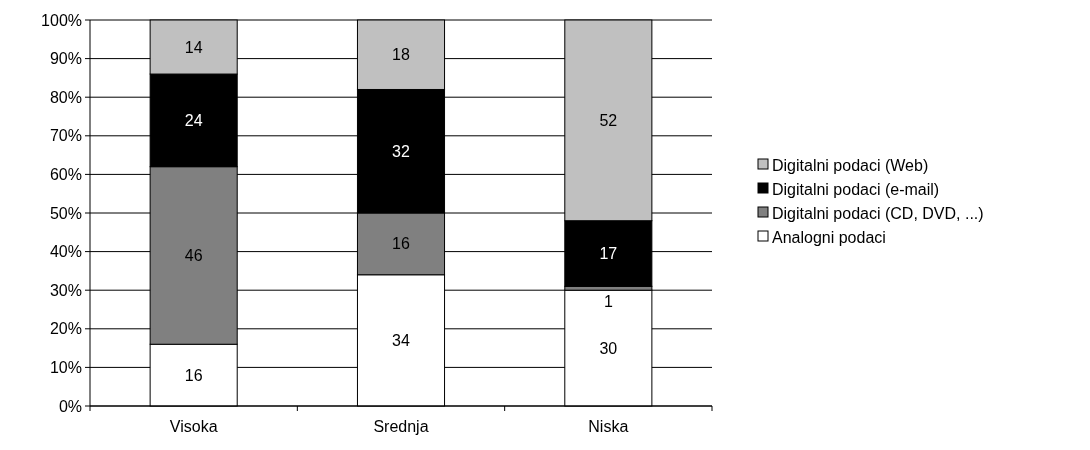  I want to click on legend-label: Analogni podaci, so click(829, 237).